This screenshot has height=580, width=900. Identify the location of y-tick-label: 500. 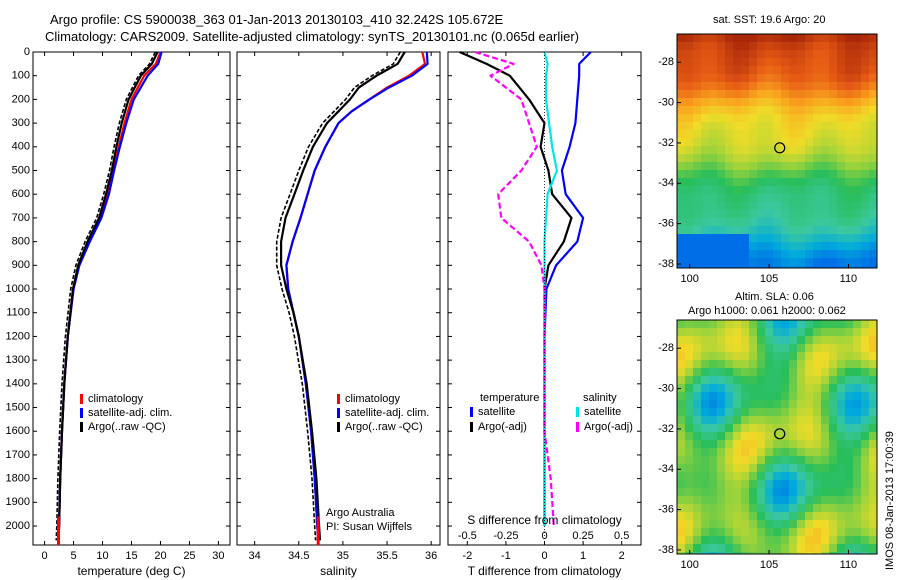
(21, 170).